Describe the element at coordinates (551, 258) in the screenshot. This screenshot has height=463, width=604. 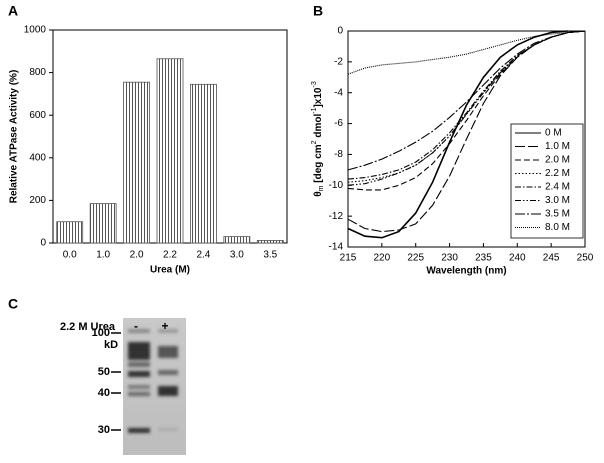
I see `x-tick-label: 245` at that location.